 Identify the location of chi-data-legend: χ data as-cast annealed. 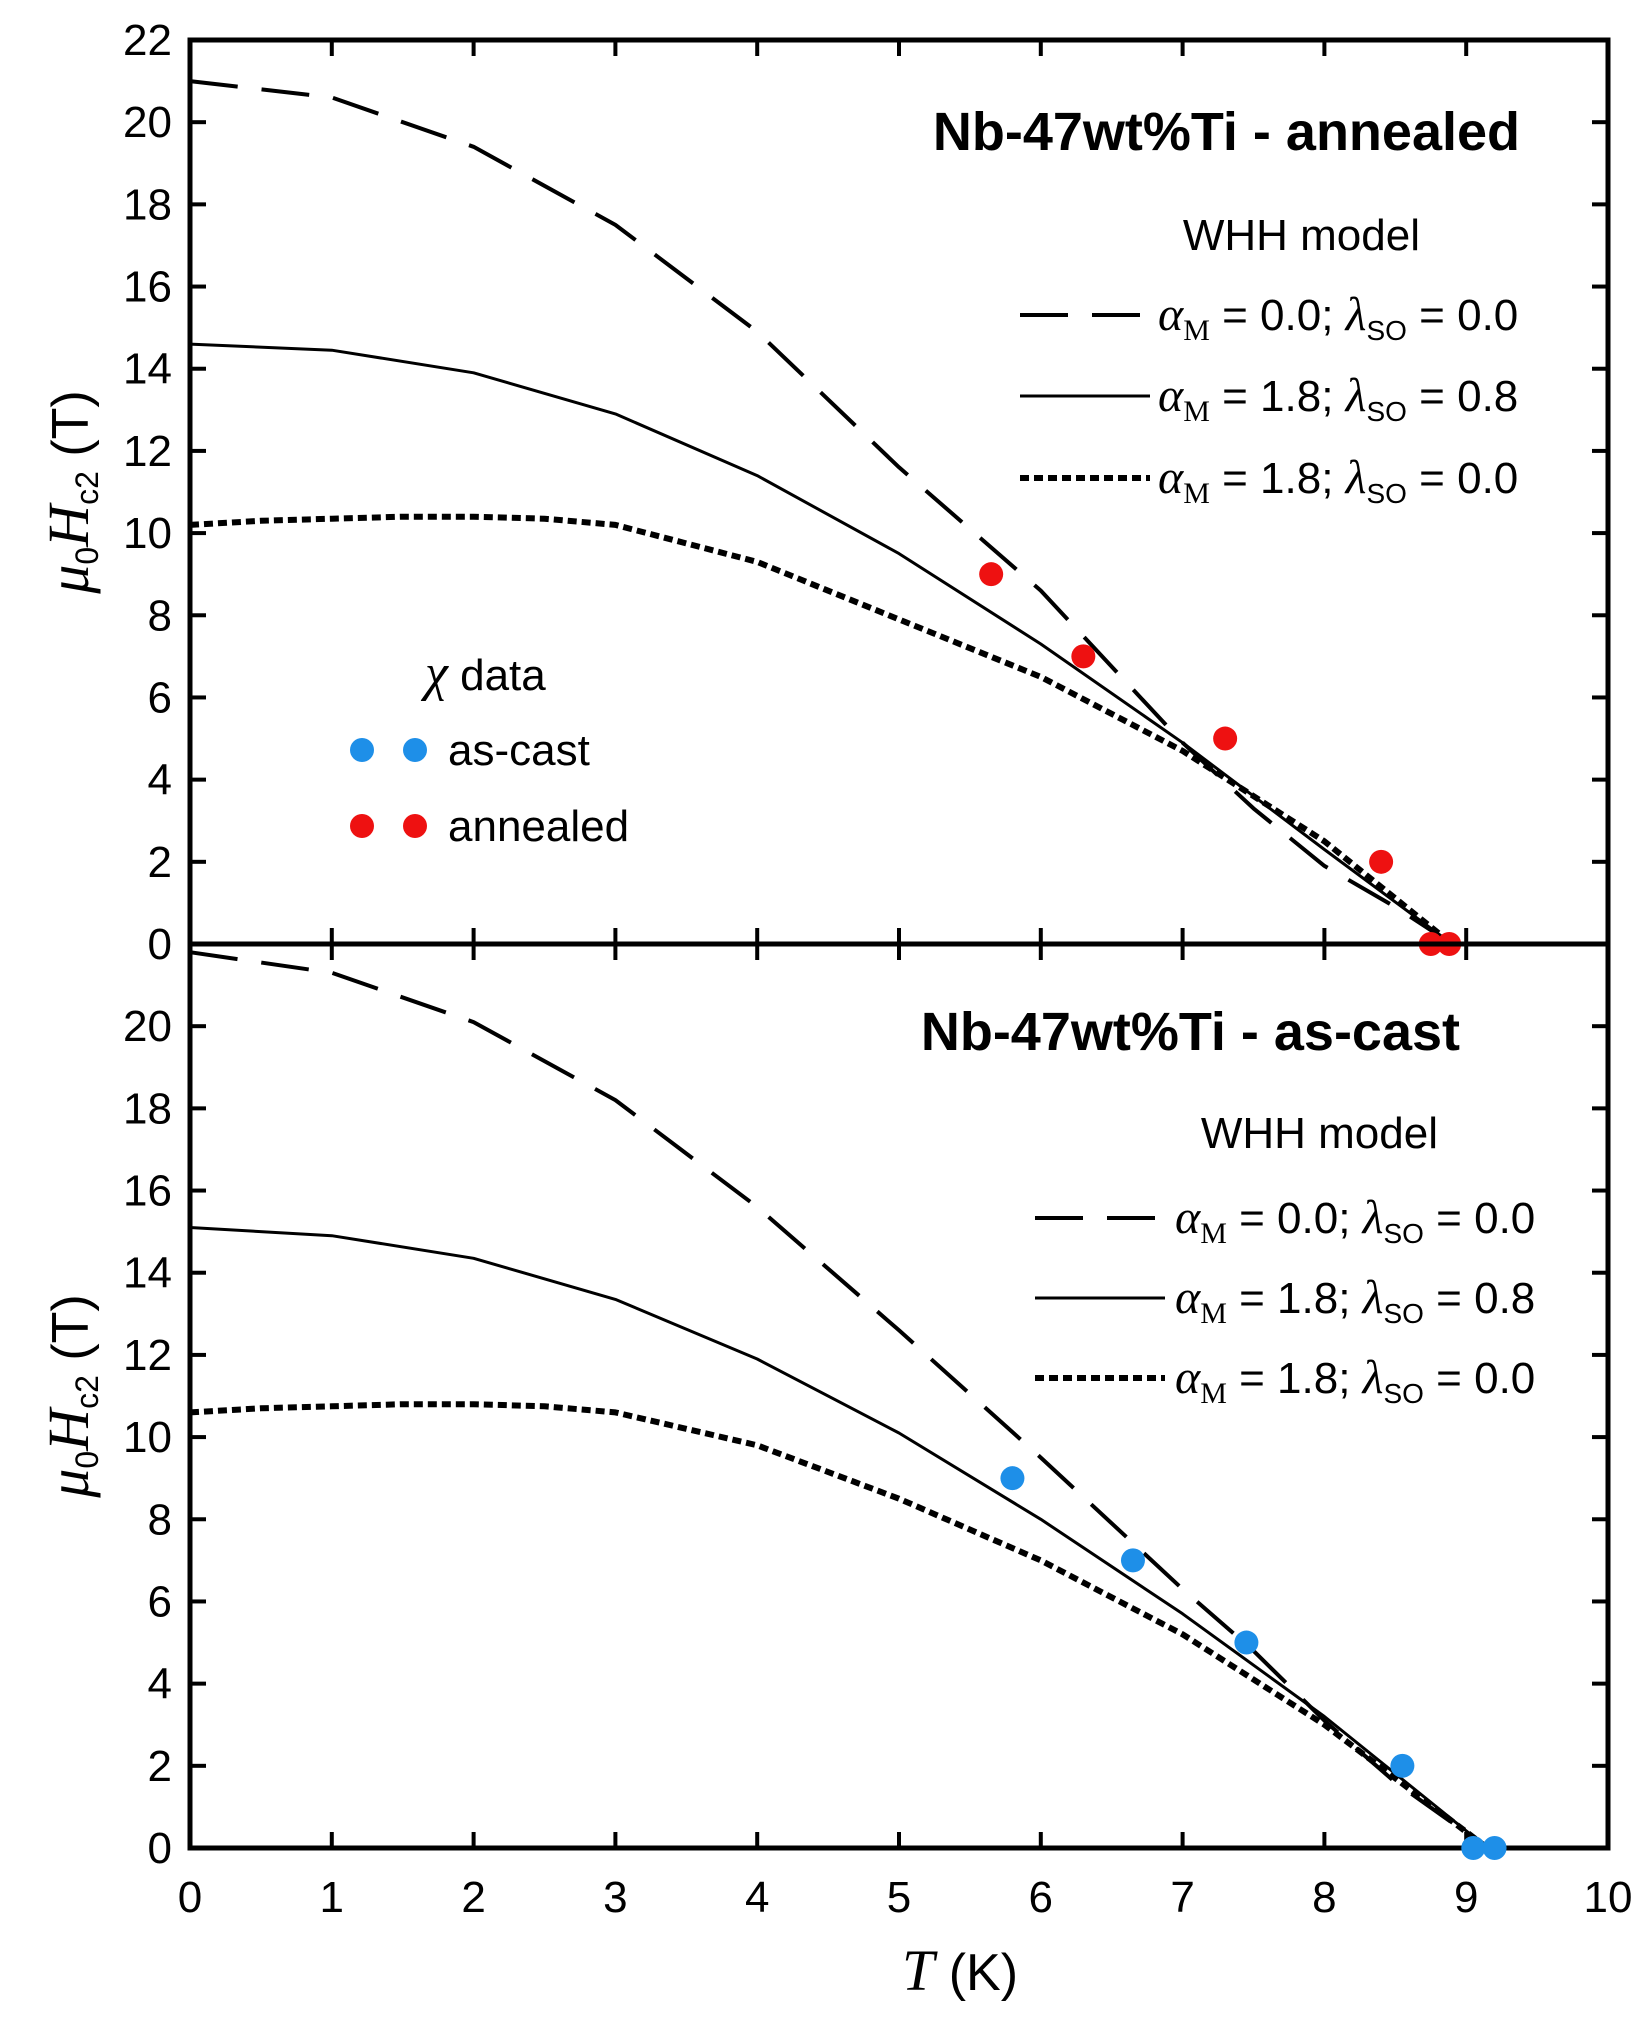
(489, 748).